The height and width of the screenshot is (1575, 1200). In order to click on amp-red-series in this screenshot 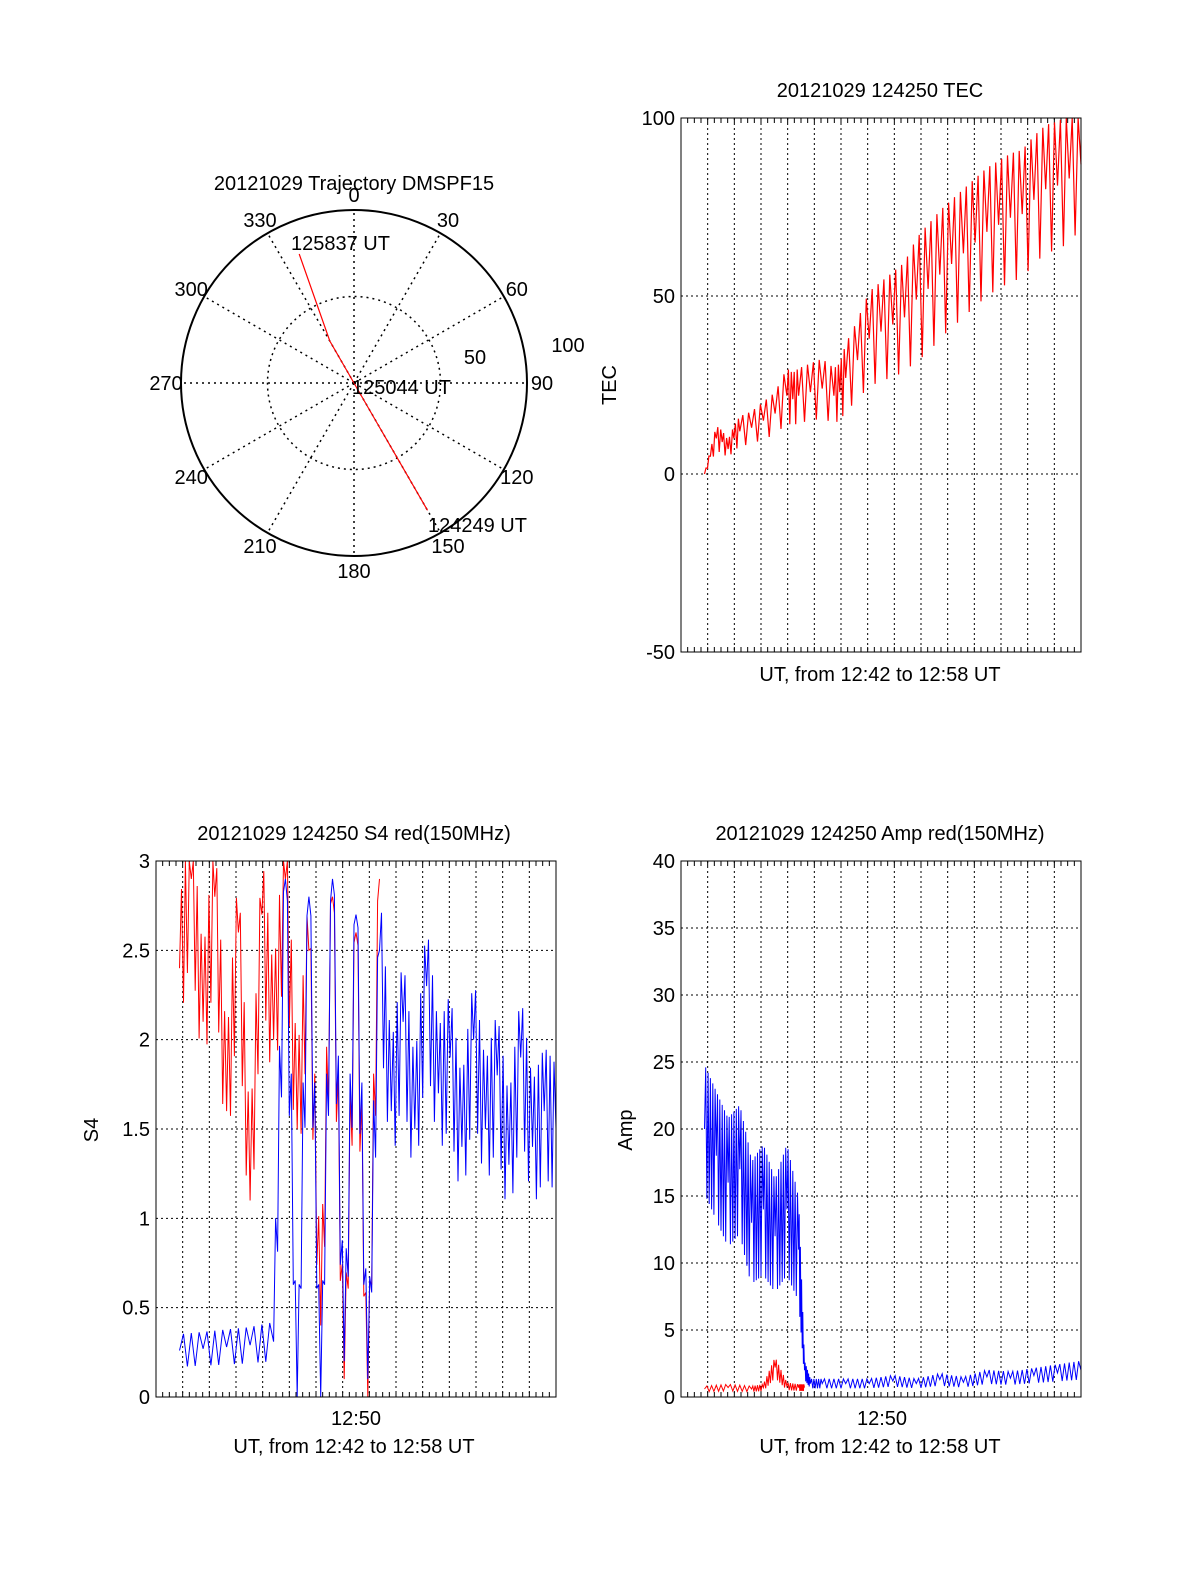, I will do `click(754, 1376)`.